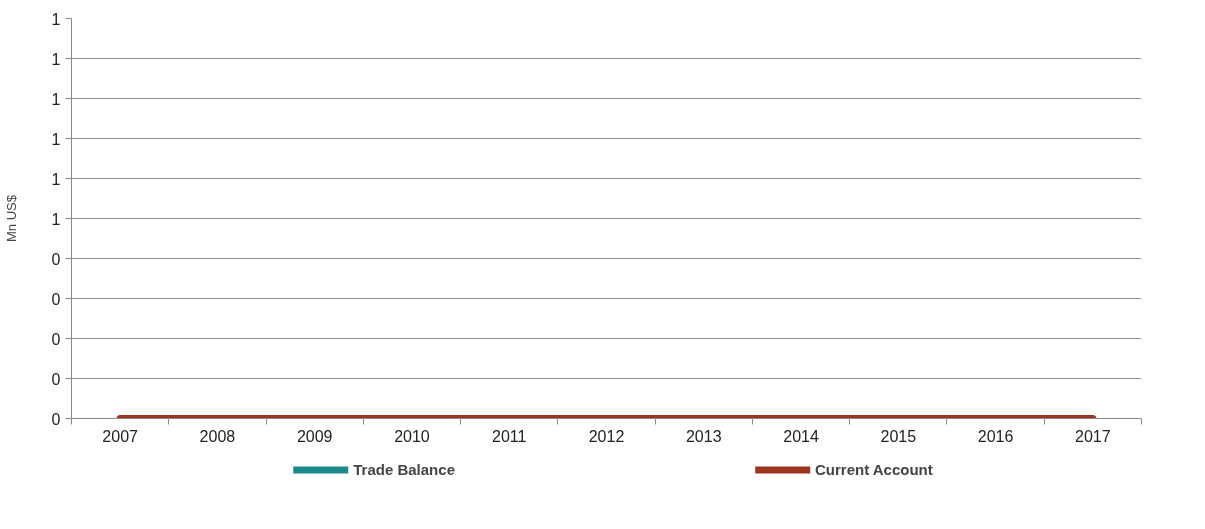  I want to click on x-tick-label: 2016, so click(995, 436).